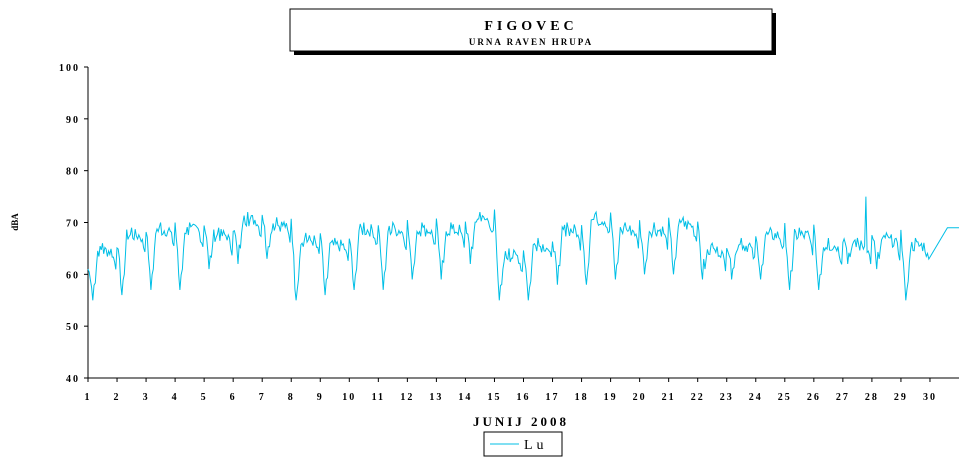 Image resolution: width=959 pixels, height=457 pixels. Describe the element at coordinates (320, 397) in the screenshot. I see `x-tick-label: 9` at that location.